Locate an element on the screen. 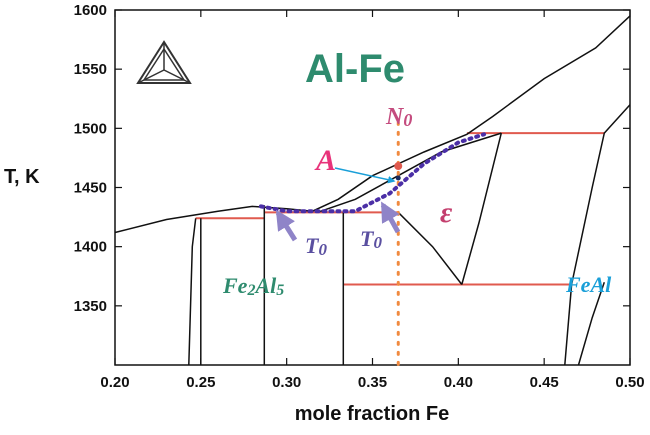  y-tick-label-1: 1400 is located at coordinates (90, 247).